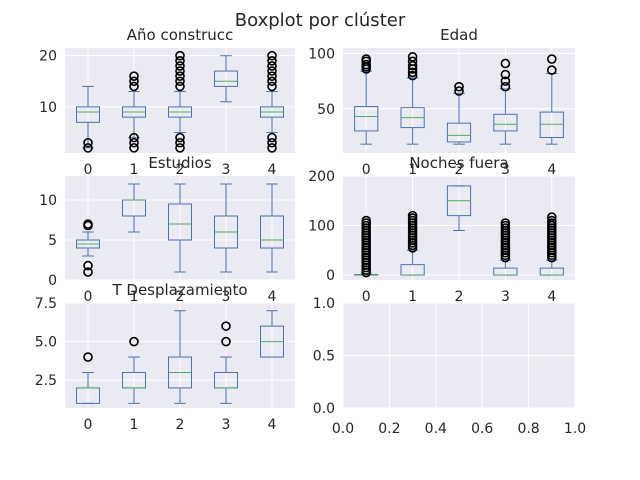 The image size is (640, 480). What do you see at coordinates (458, 163) in the screenshot?
I see `panel-title: Noches fuera` at bounding box center [458, 163].